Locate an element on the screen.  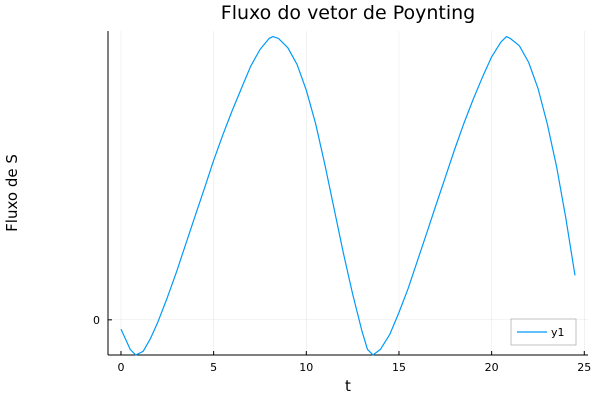
chart-title: Fluxo do vetor de Poynting is located at coordinates (348, 13).